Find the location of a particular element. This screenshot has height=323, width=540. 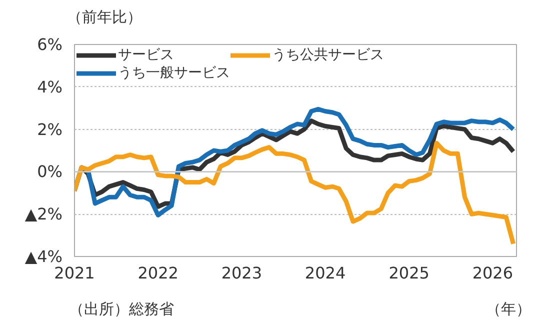

y-tick-label: 0% is located at coordinates (50, 172).